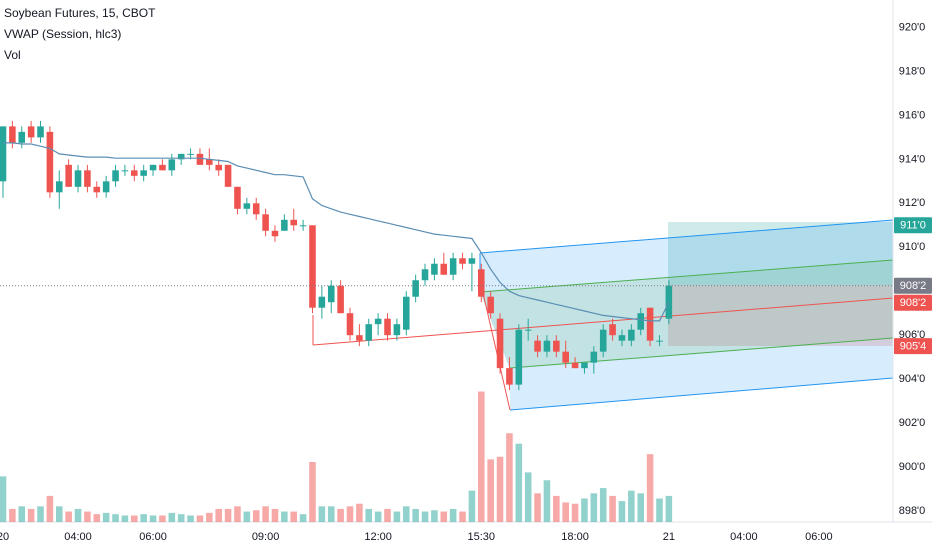  What do you see at coordinates (266, 537) in the screenshot?
I see `x-tick-label: 09:00` at bounding box center [266, 537].